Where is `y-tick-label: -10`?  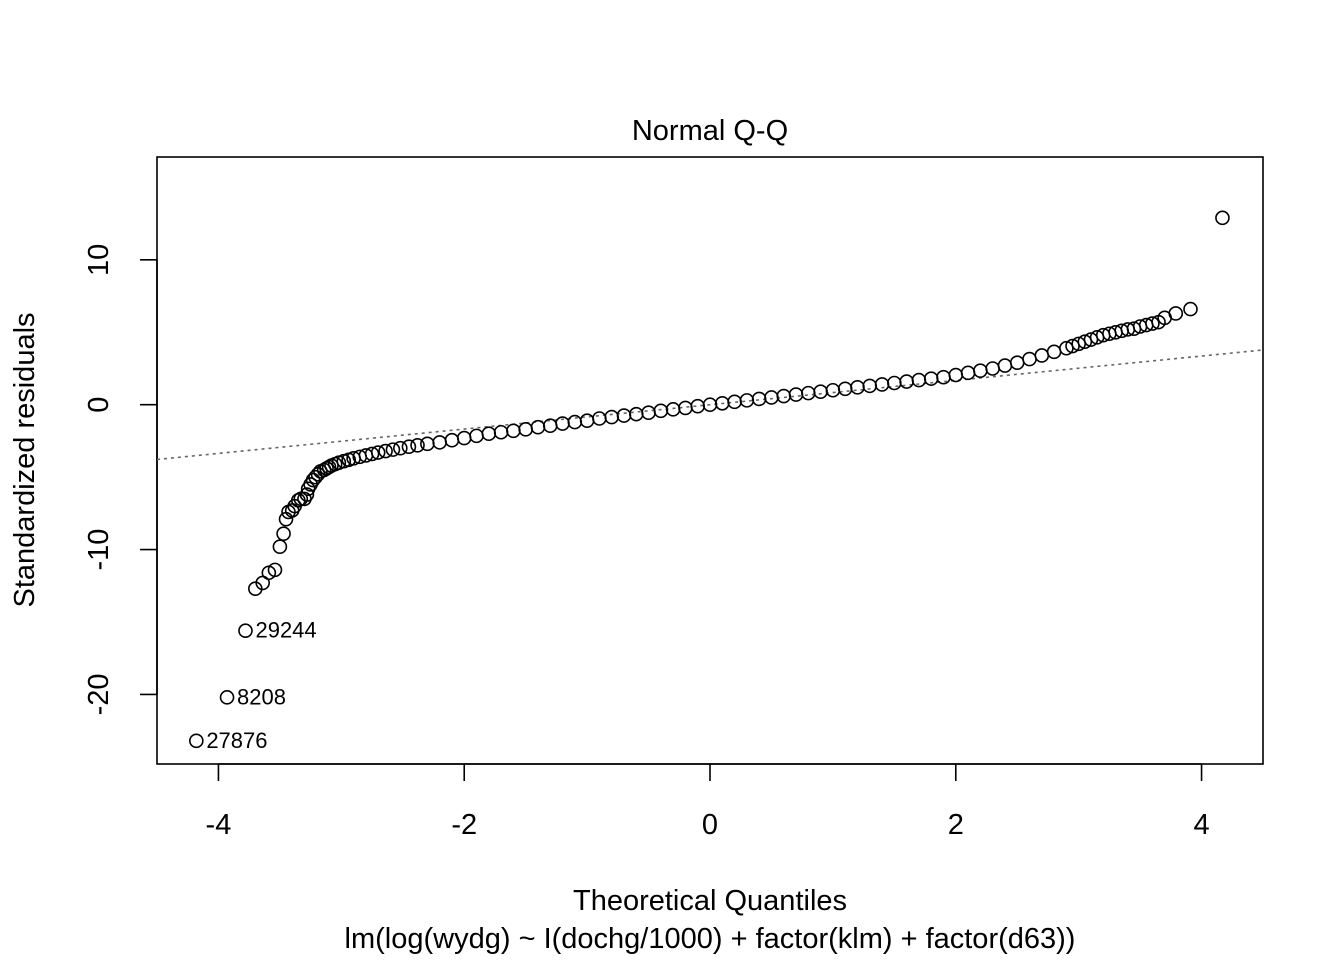 y-tick-label: -10 is located at coordinates (99, 550).